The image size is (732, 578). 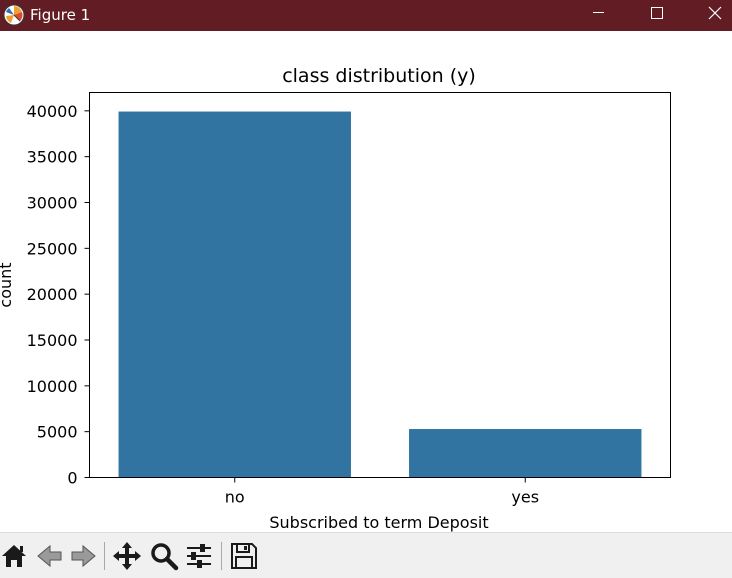 What do you see at coordinates (366, 15) in the screenshot?
I see `title-bar: Figure 1` at bounding box center [366, 15].